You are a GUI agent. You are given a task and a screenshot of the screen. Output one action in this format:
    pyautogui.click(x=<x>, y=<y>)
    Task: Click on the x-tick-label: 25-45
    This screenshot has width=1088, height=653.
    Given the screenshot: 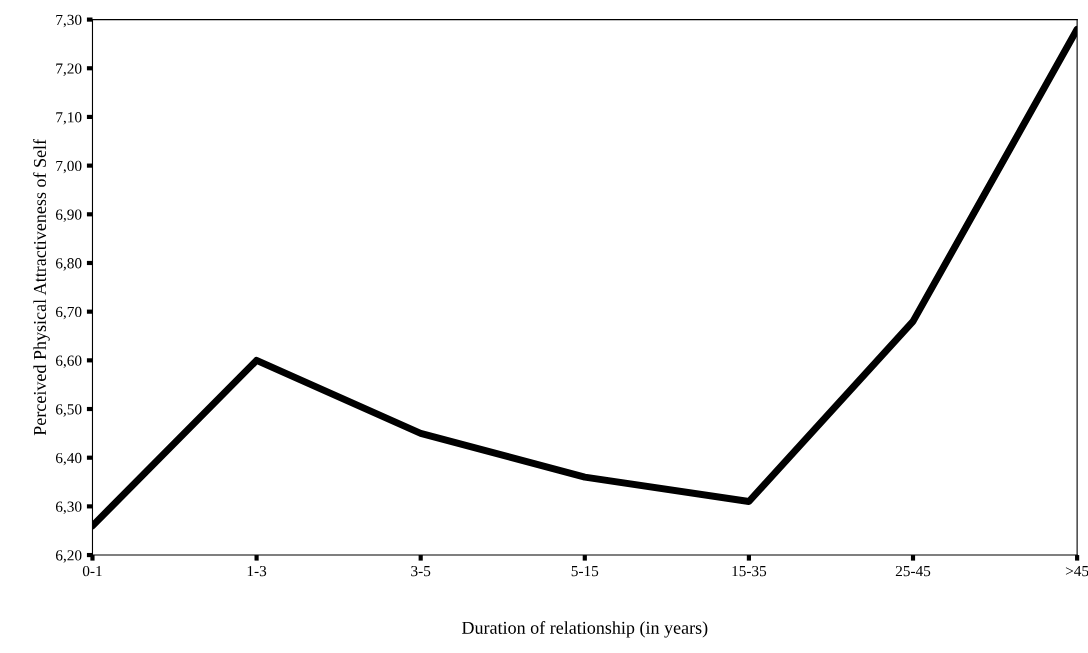 What is the action you would take?
    pyautogui.click(x=913, y=571)
    